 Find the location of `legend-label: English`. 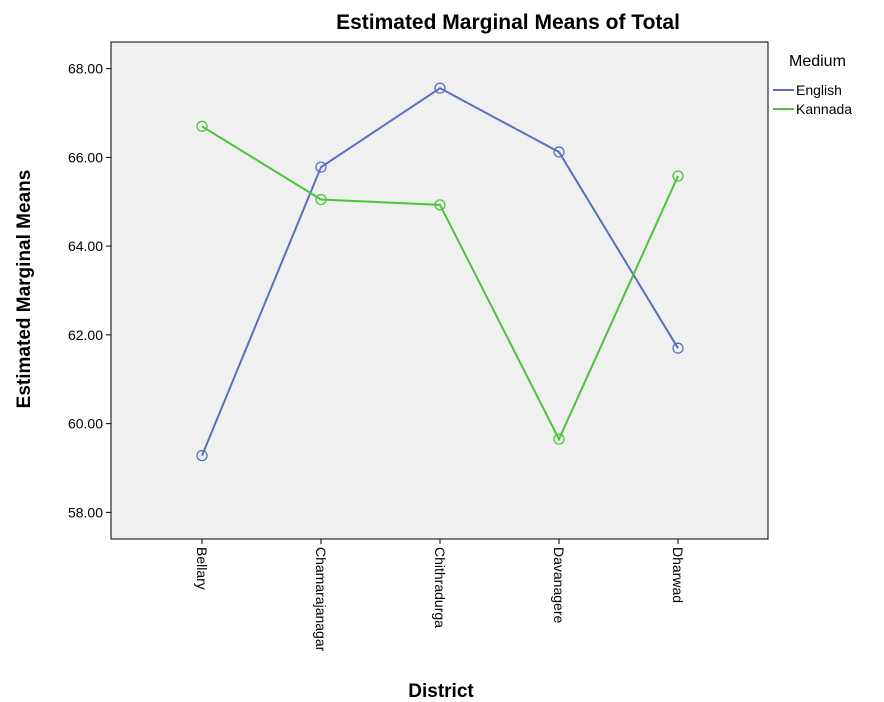

legend-label: English is located at coordinates (819, 90).